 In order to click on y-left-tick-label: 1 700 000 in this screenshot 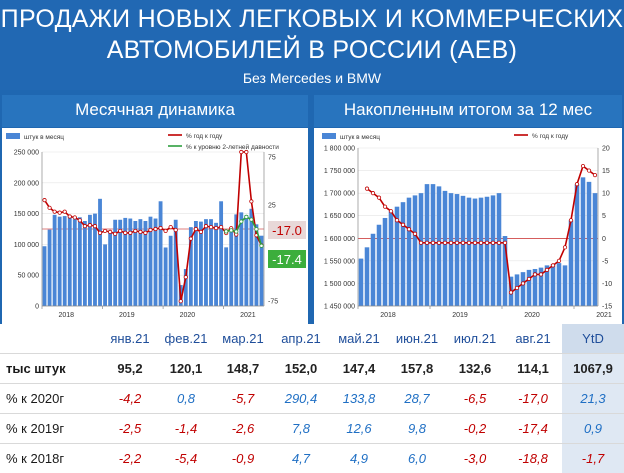, I will do `click(339, 194)`.